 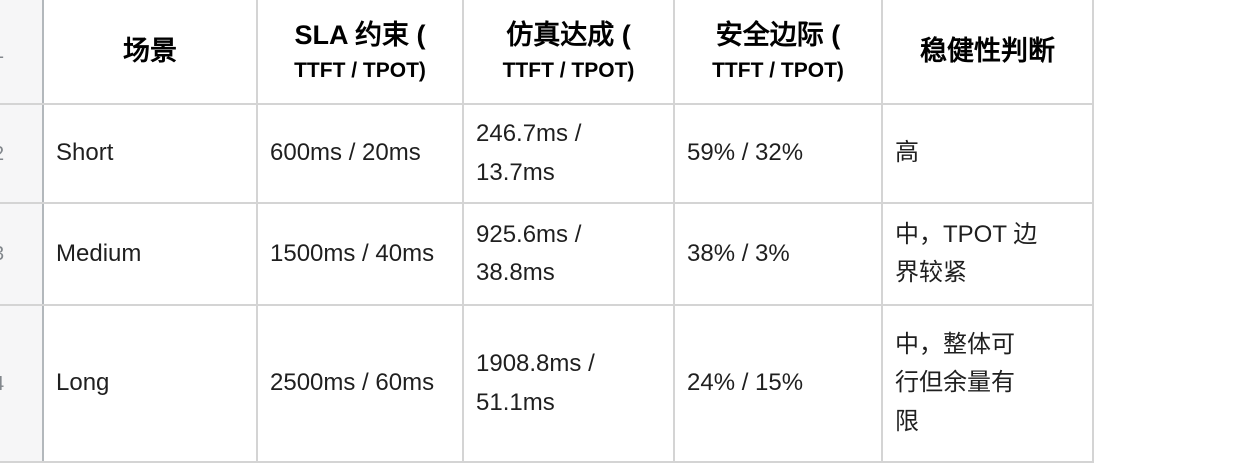 I want to click on row-number: 1, so click(x=2, y=52).